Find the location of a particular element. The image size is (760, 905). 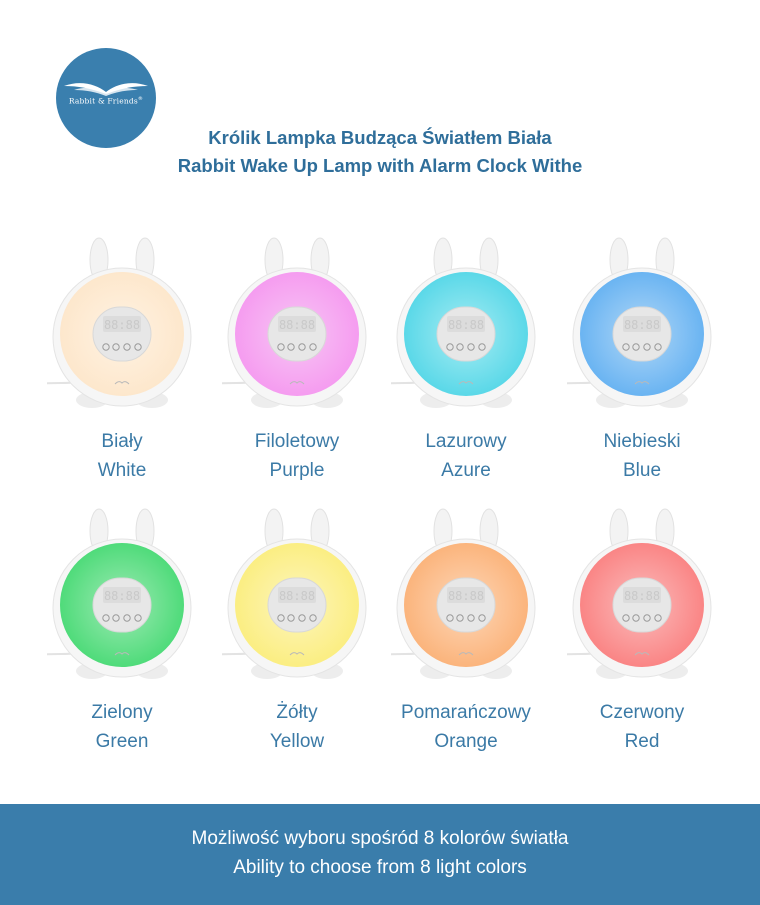

color-name-pl: Pomarańczowy is located at coordinates (466, 712).